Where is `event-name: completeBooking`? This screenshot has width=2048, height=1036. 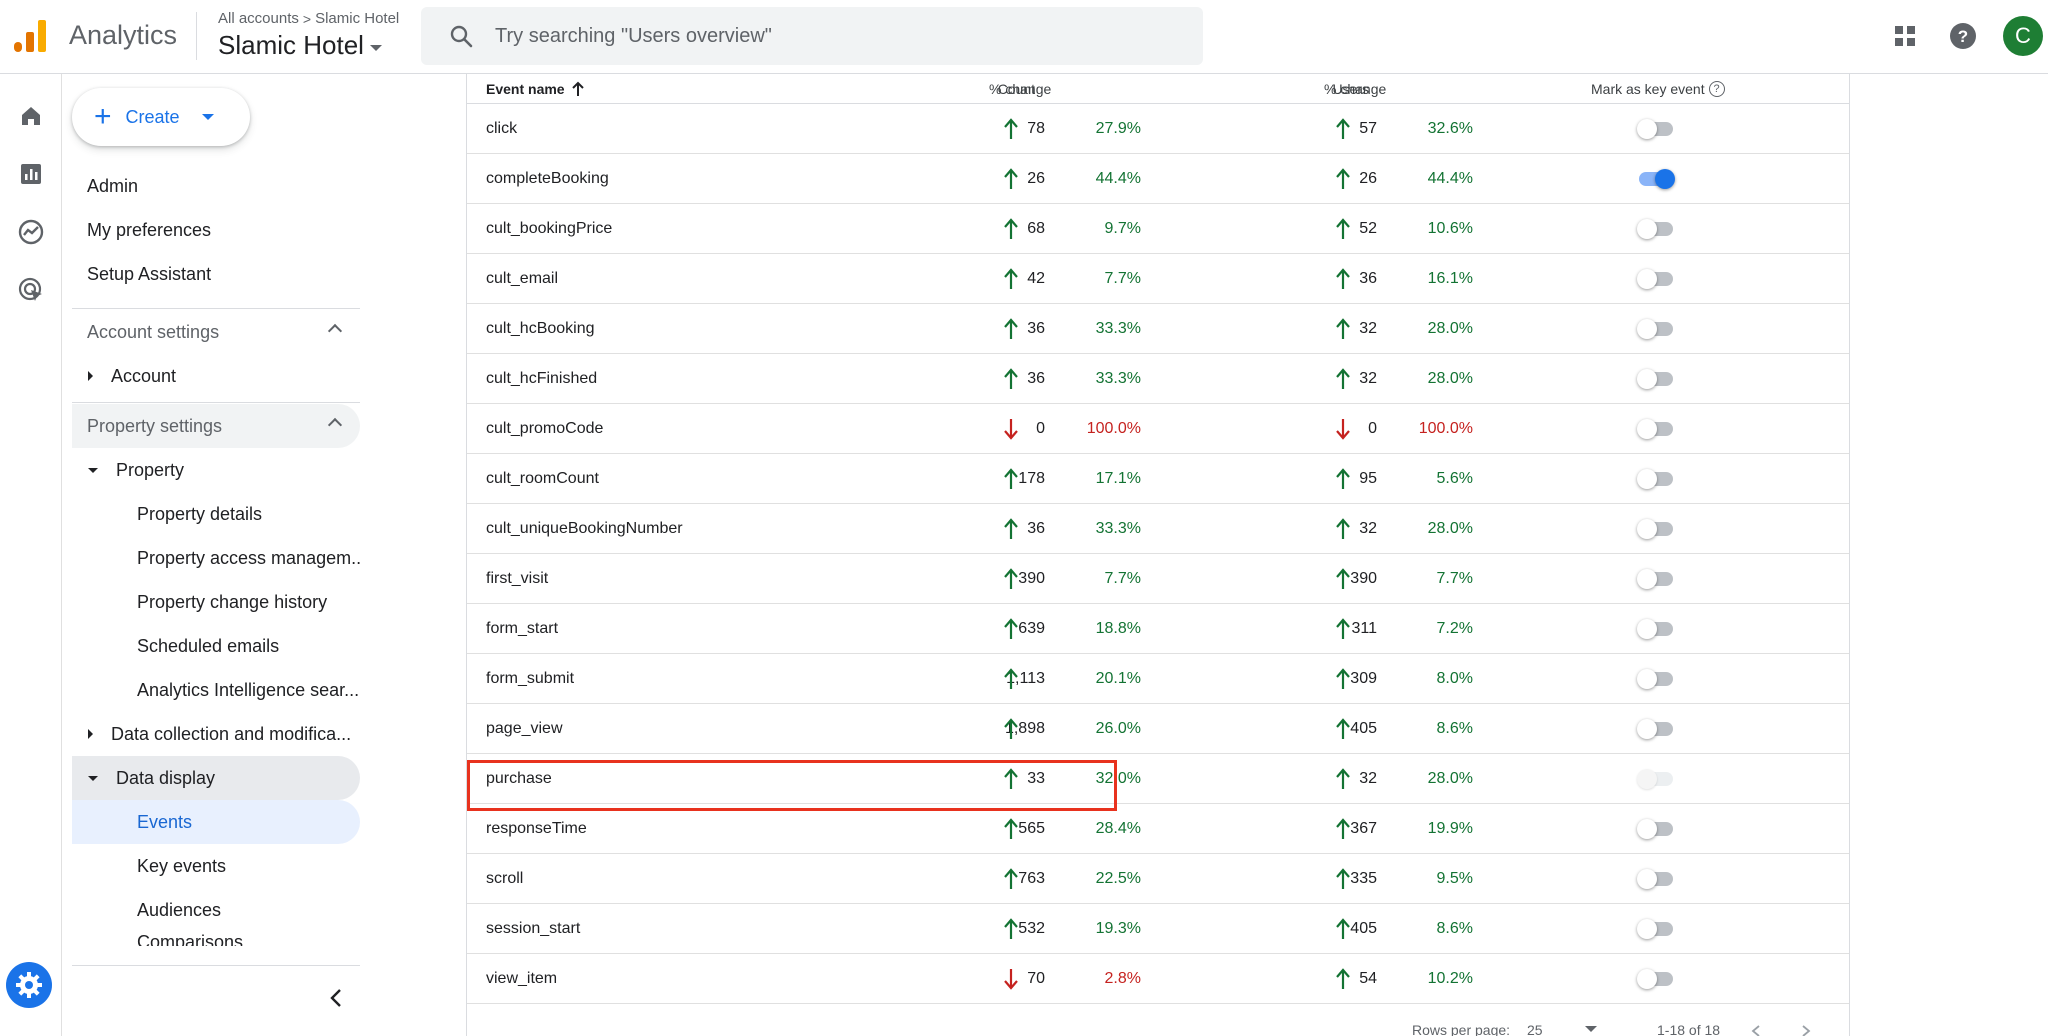
event-name: completeBooking is located at coordinates (547, 178).